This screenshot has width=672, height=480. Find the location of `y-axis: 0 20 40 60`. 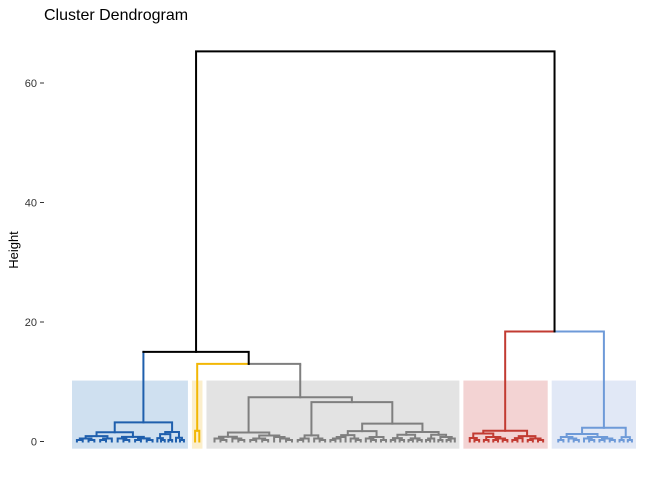

y-axis: 0 20 40 60 is located at coordinates (34, 263).